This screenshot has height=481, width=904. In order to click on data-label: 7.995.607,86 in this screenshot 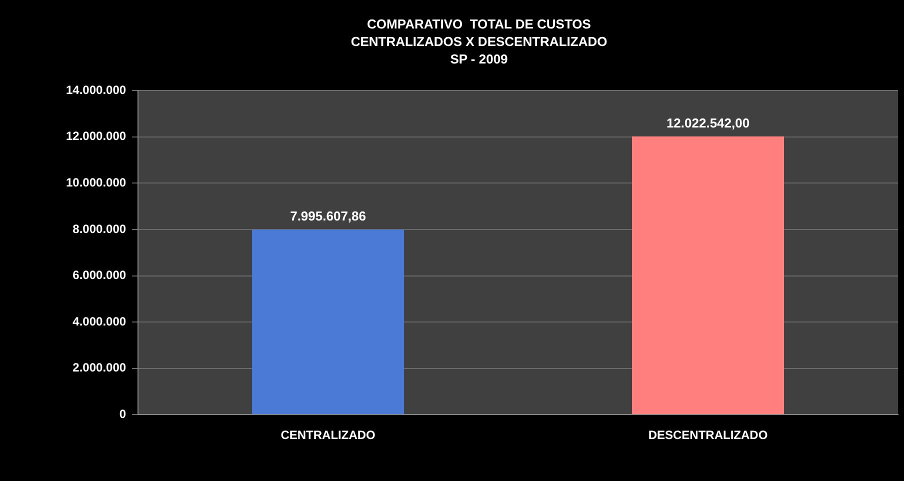, I will do `click(328, 216)`.